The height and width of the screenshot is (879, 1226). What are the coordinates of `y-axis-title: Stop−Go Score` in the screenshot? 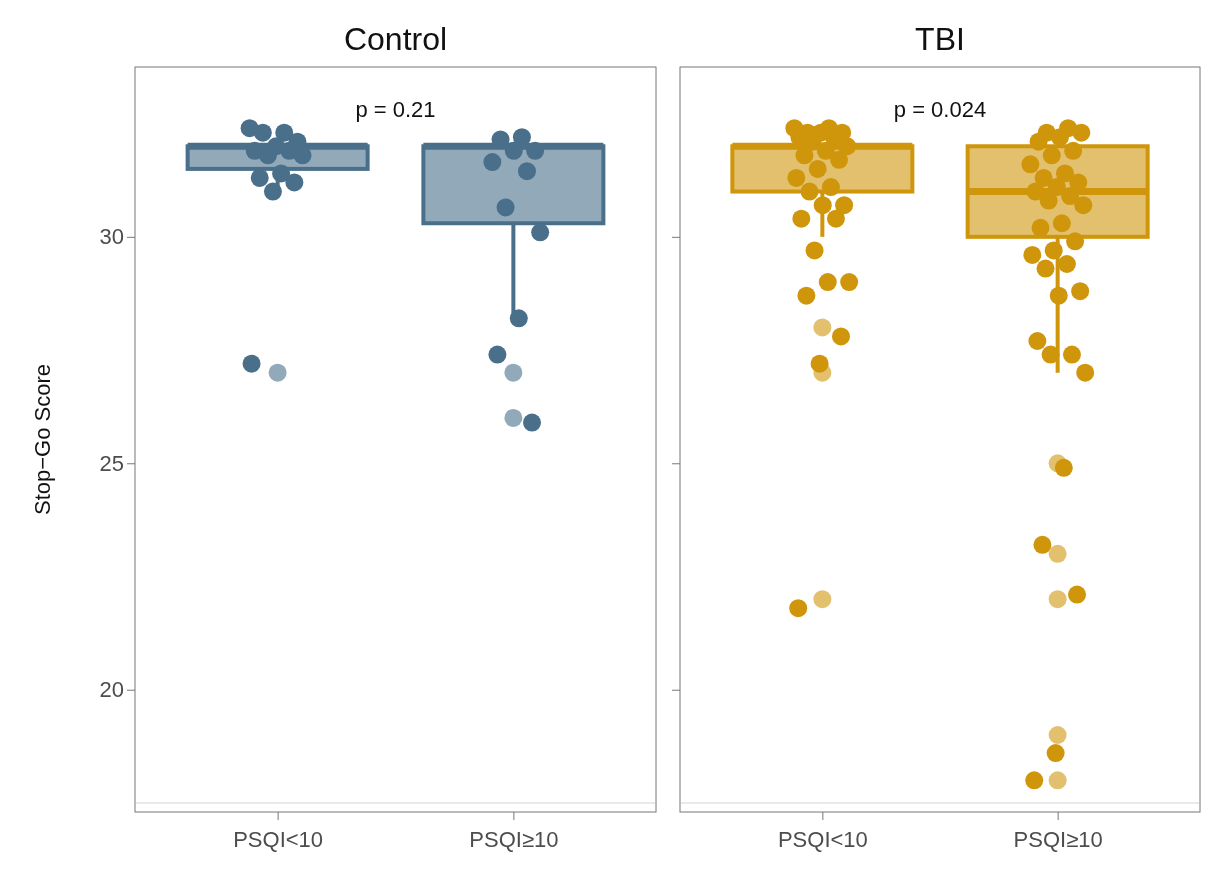 It's located at (42, 439).